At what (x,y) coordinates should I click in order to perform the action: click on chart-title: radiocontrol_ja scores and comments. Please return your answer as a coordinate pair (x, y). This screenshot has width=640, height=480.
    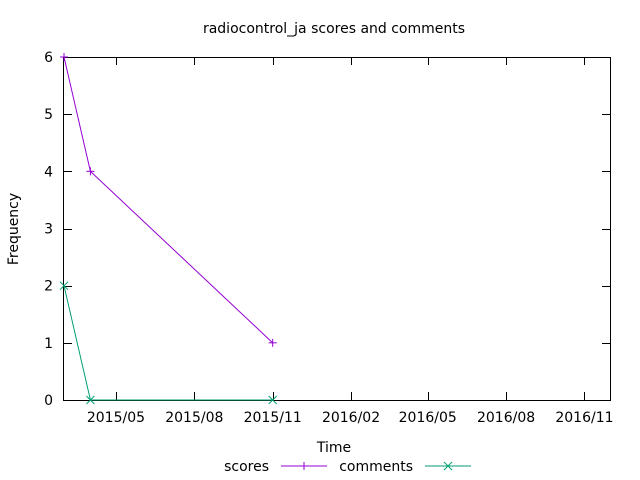
    Looking at the image, I should click on (334, 29).